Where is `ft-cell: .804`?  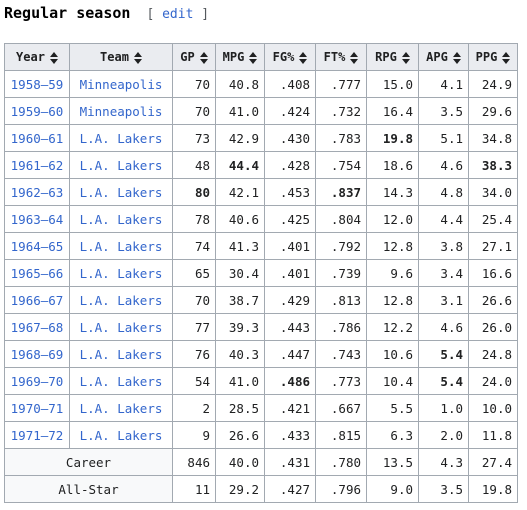 ft-cell: .804 is located at coordinates (341, 219).